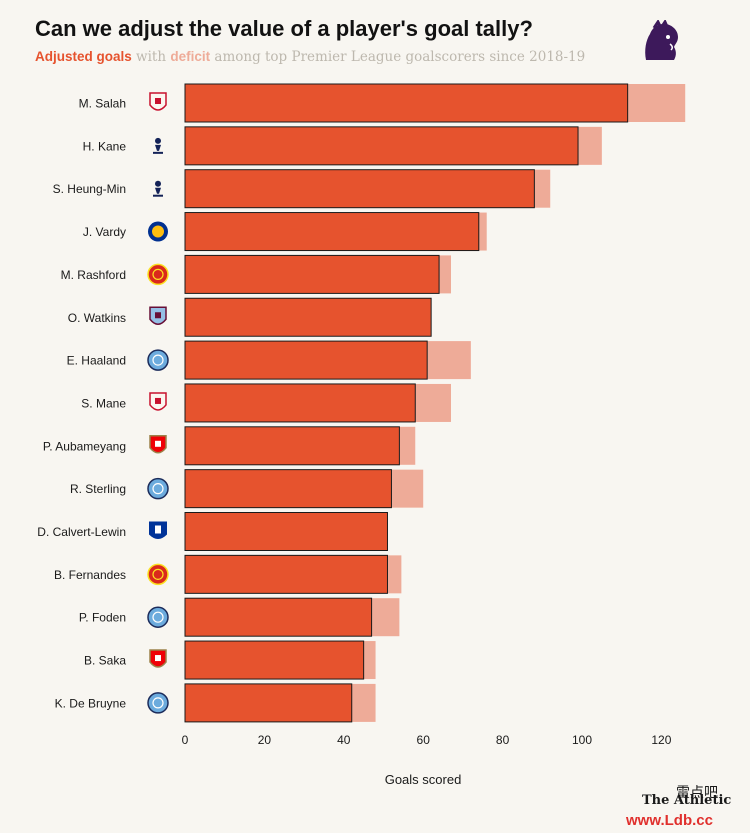 This screenshot has width=750, height=833. I want to click on player-label: P. Aubameyang, so click(84, 446).